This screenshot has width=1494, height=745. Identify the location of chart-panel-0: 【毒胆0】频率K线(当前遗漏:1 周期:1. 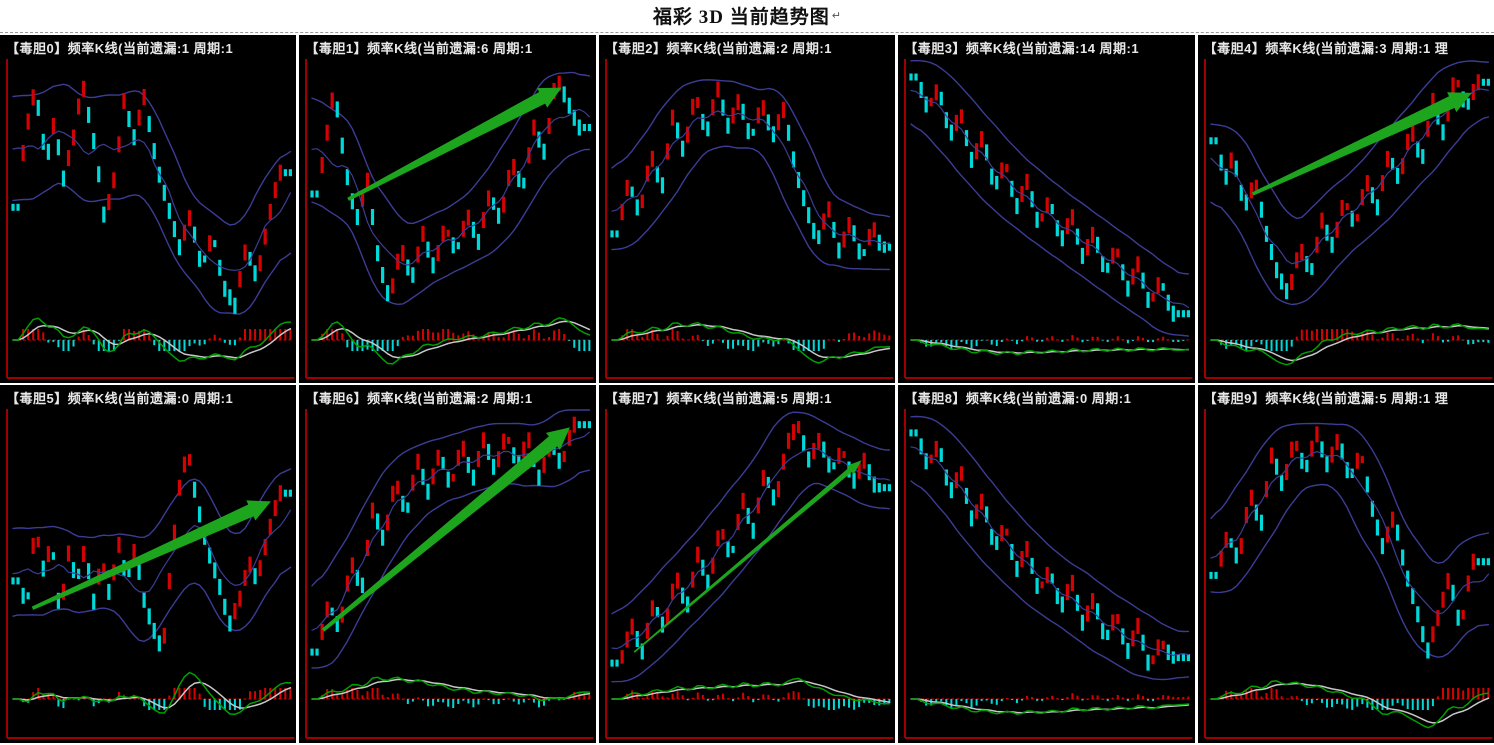
(148, 209).